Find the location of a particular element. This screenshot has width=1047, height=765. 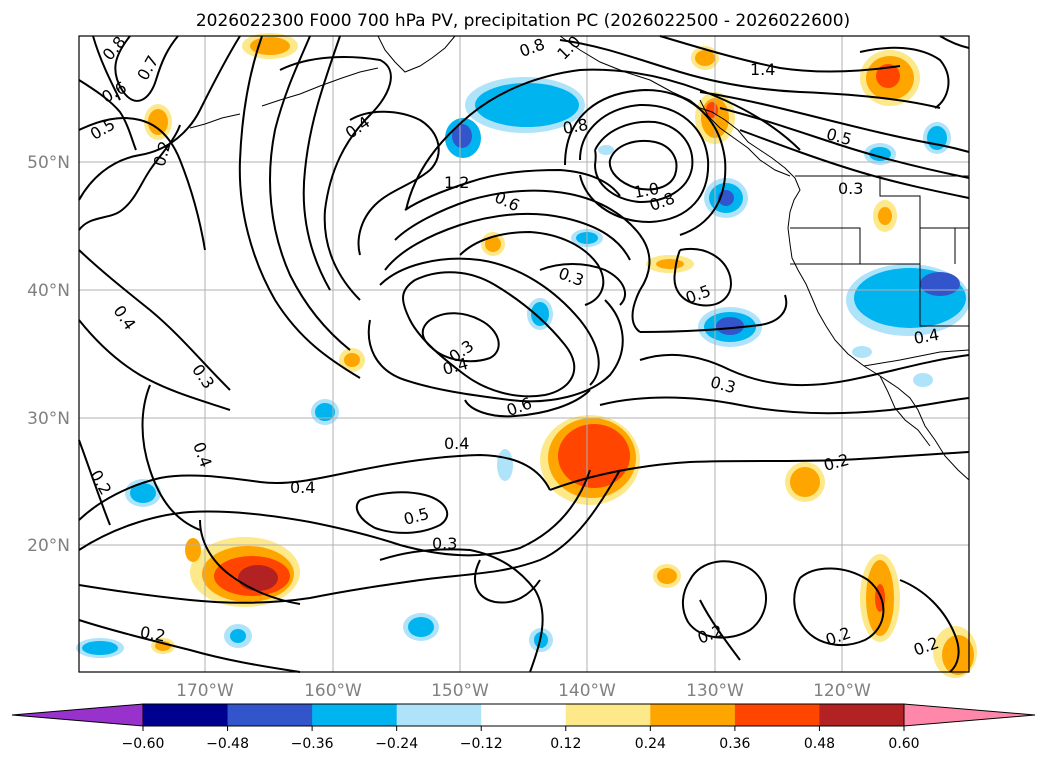

colorbar-tick-label: 0.12 is located at coordinates (565, 744).